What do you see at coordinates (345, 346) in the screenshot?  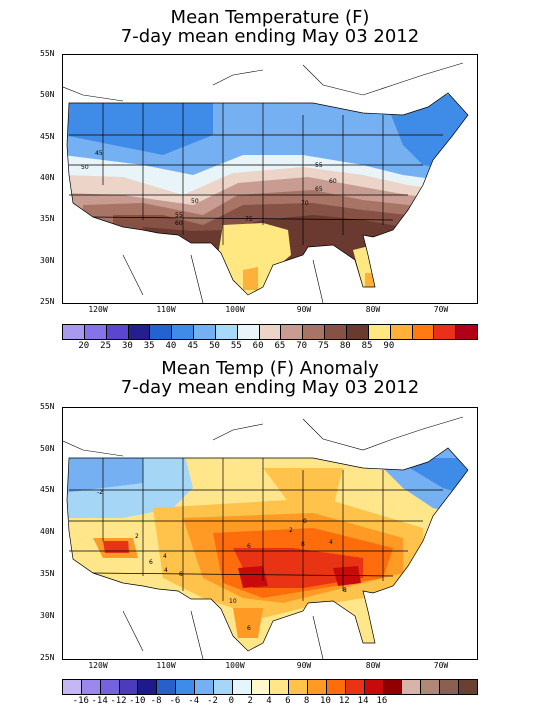 I see `colorbar-label: 80` at bounding box center [345, 346].